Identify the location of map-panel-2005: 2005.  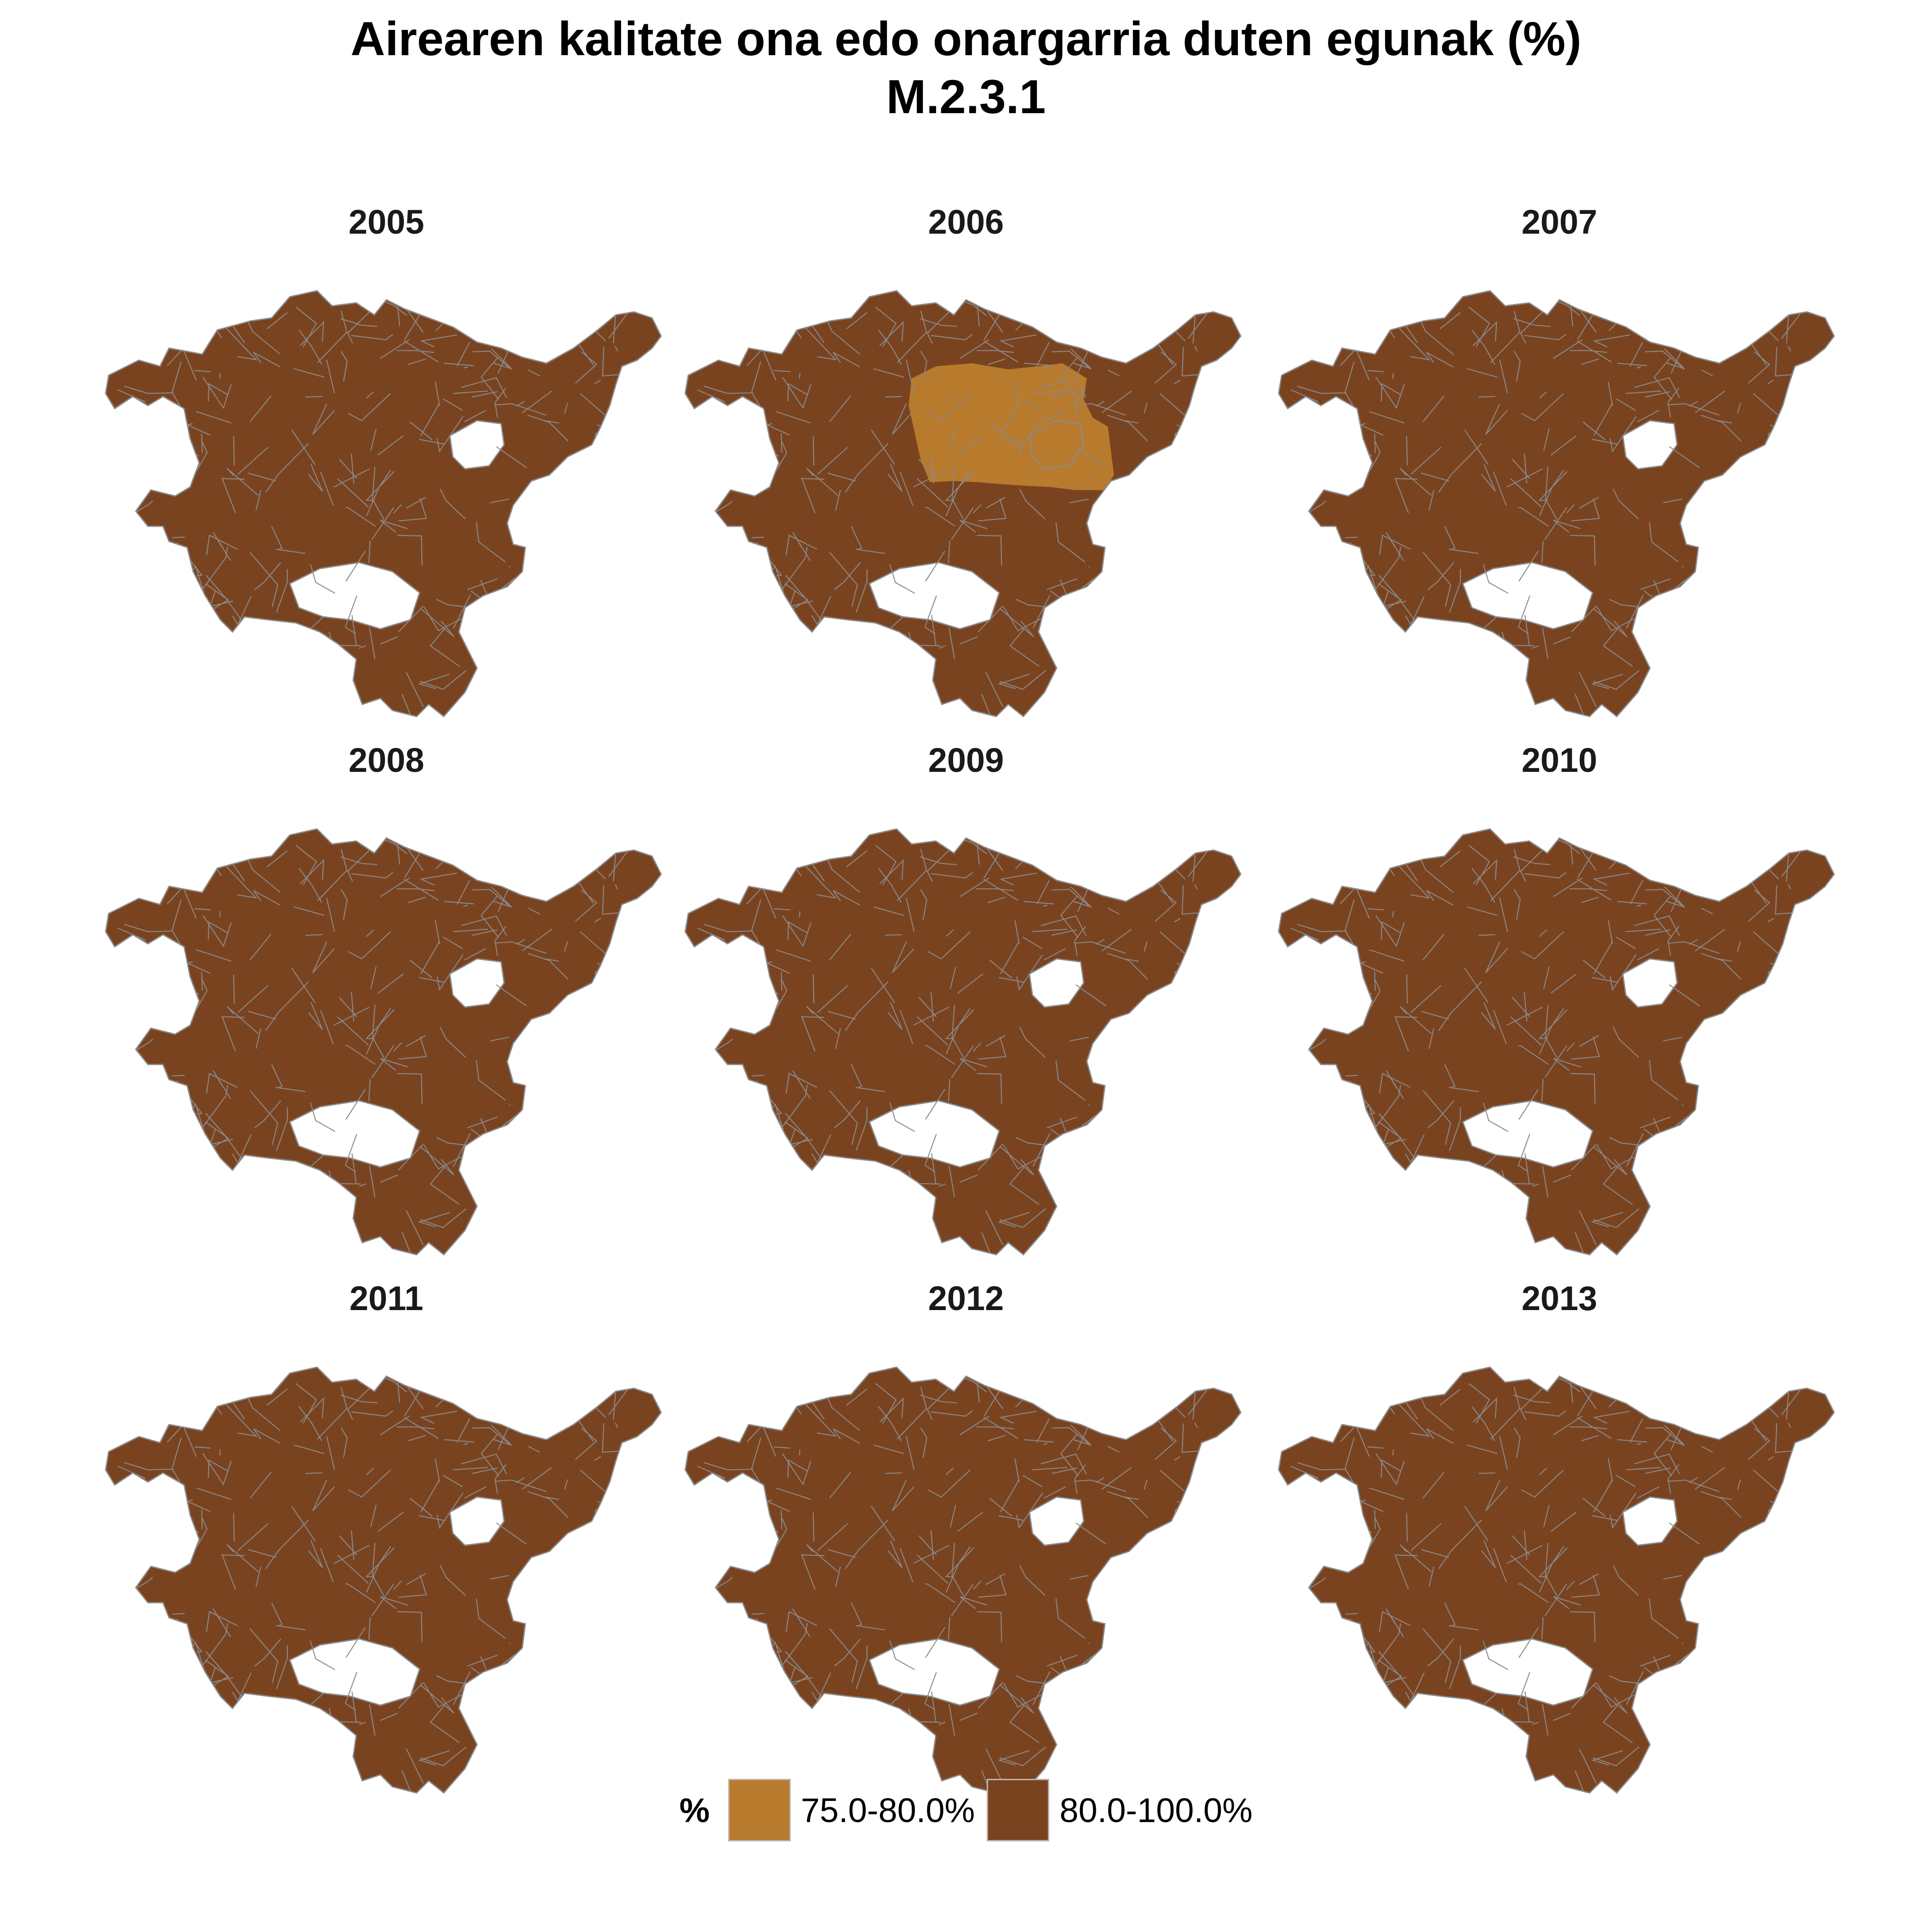
(386, 471).